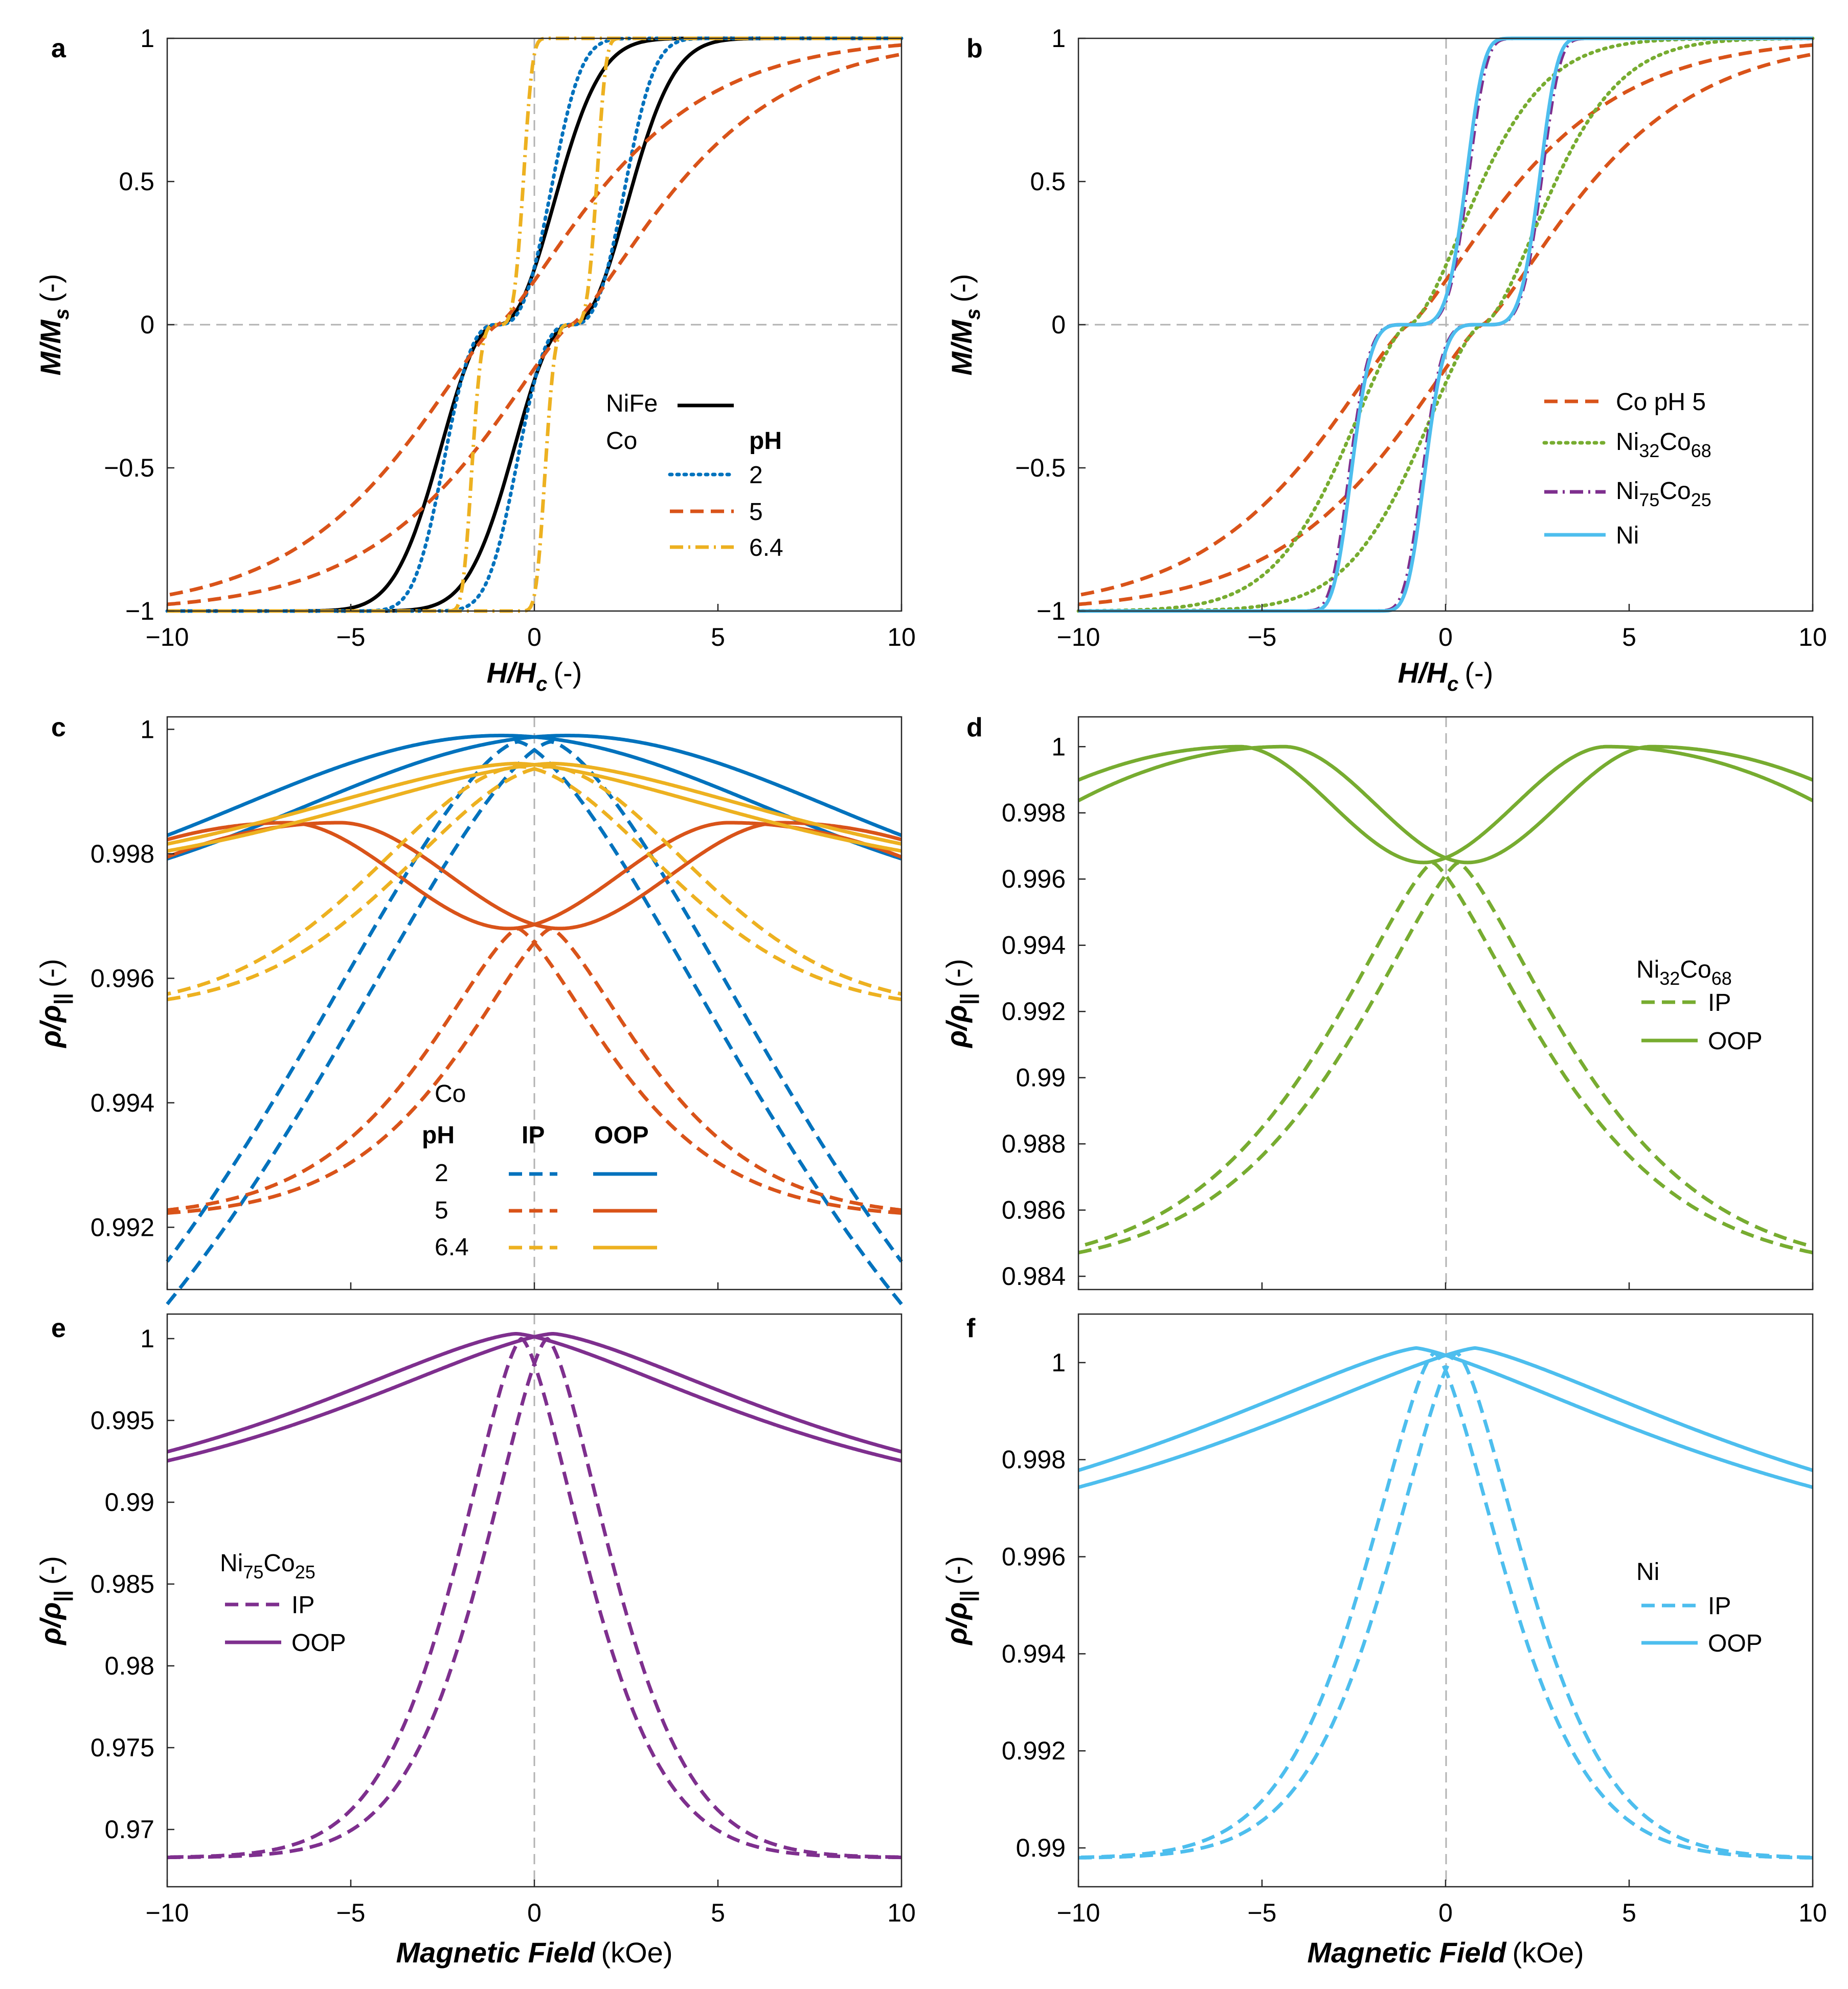 The height and width of the screenshot is (1989, 1848). Describe the element at coordinates (959, 1004) in the screenshot. I see `panel-d-ylabel: ρ/ρ||(-)` at that location.